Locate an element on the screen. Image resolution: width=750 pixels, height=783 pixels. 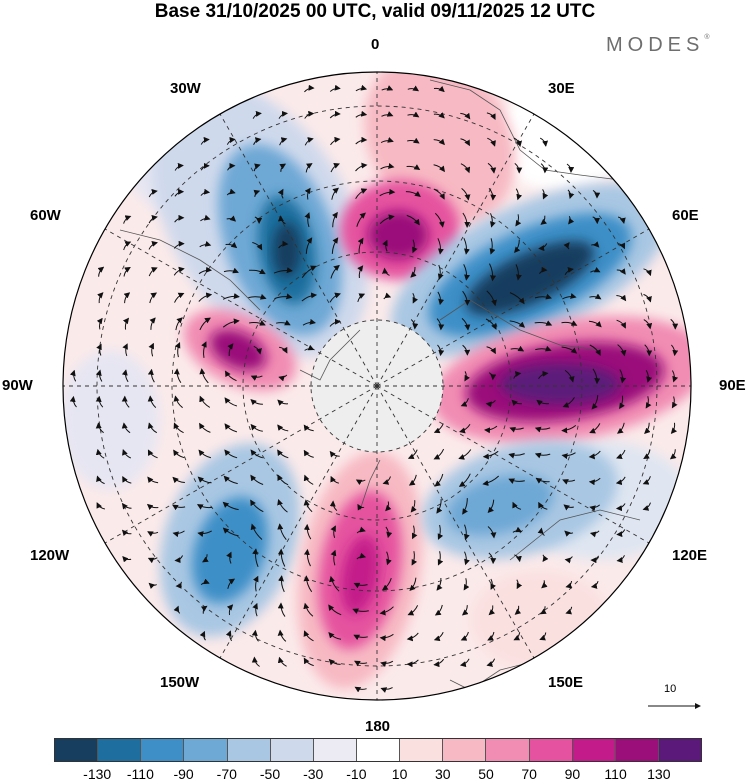
lon-label-60e: 60E is located at coordinates (685, 215).